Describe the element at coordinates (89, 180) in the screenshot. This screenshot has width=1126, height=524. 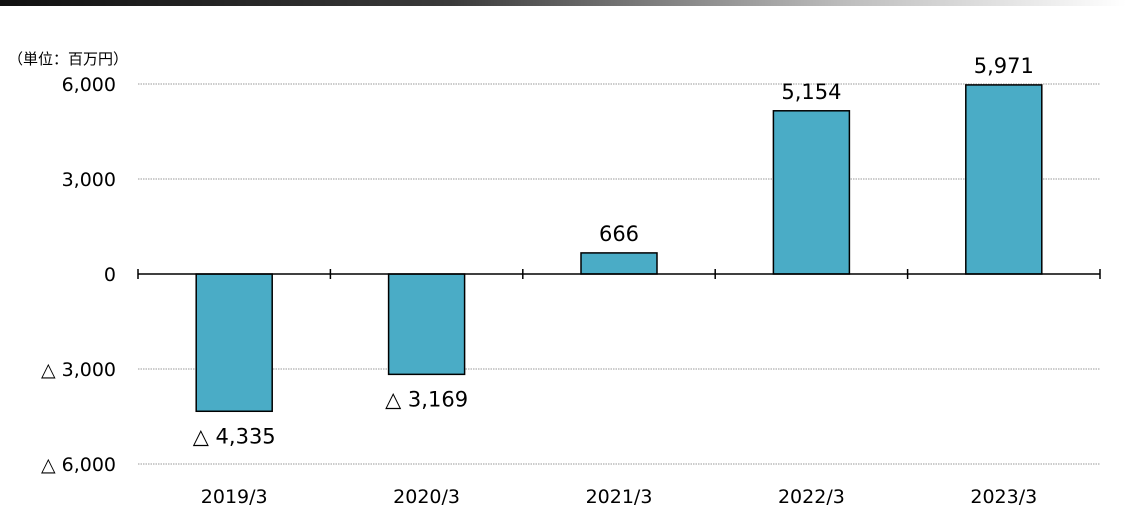
I see `y-tick-label: 3,000` at that location.